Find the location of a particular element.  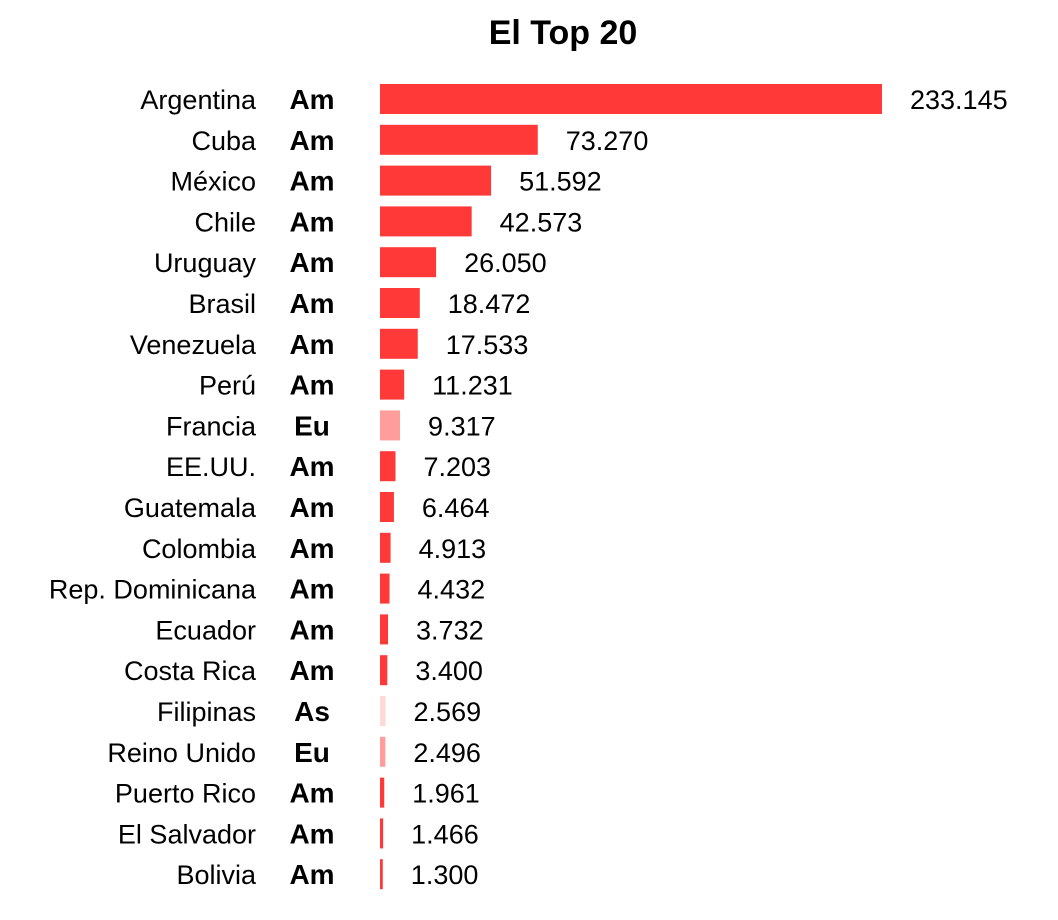

country-label: Colombia is located at coordinates (199, 549).